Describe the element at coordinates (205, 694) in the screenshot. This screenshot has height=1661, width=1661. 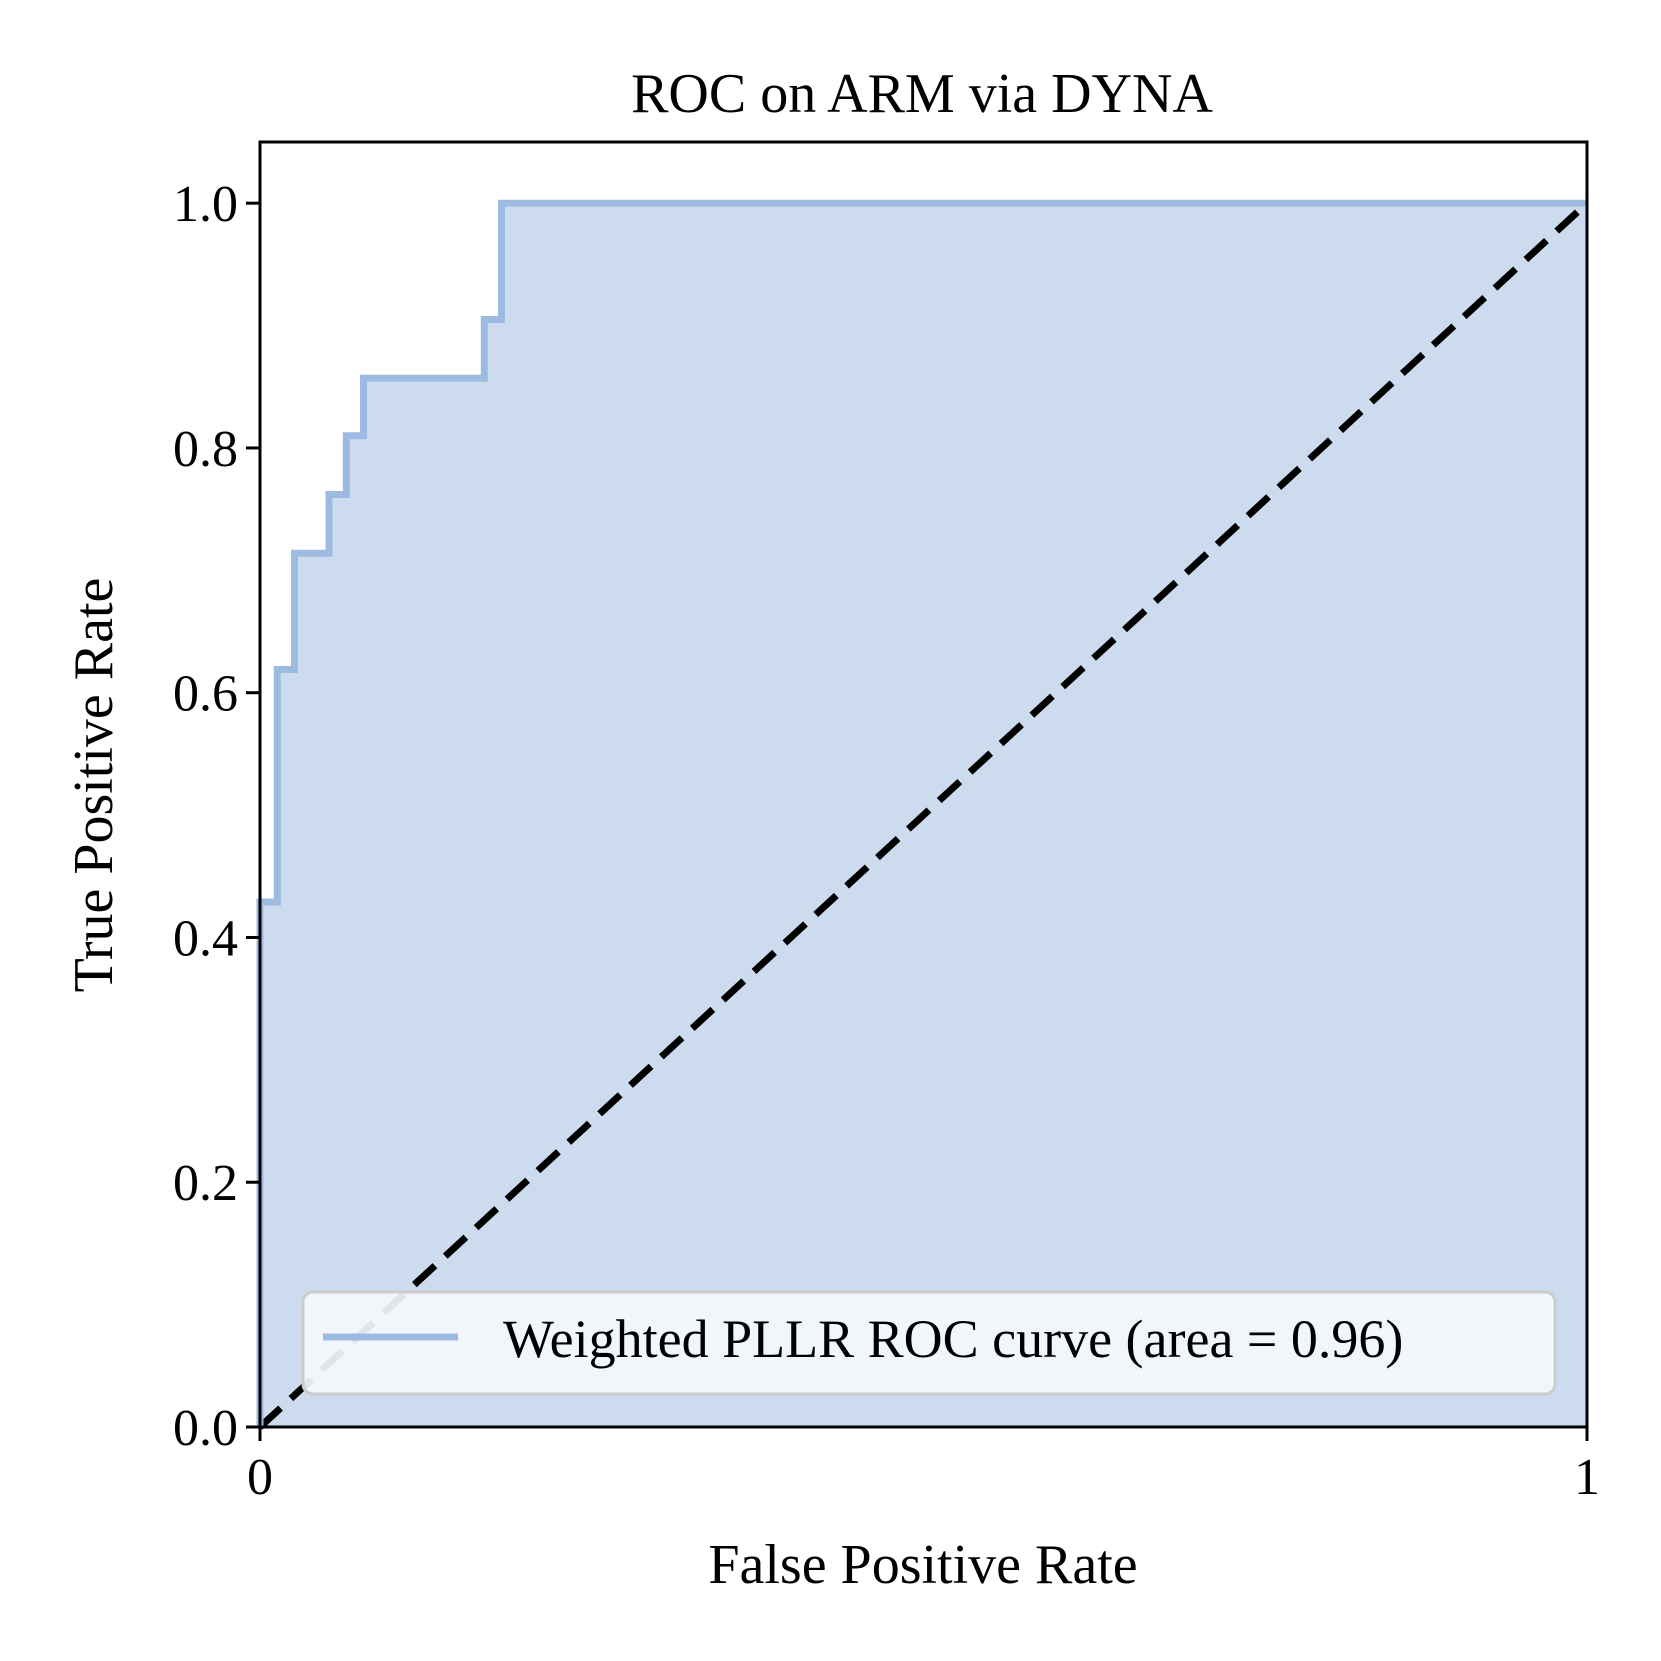
I see `y-tick-label: 0.6` at that location.